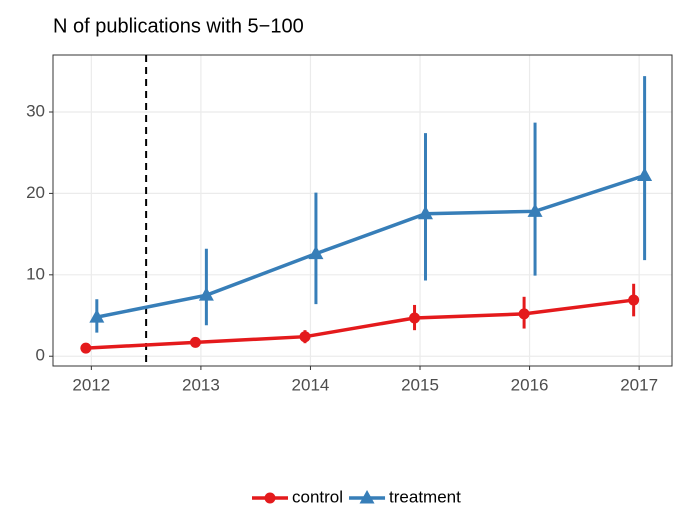  I want to click on y-tick-label: 30, so click(35, 110).